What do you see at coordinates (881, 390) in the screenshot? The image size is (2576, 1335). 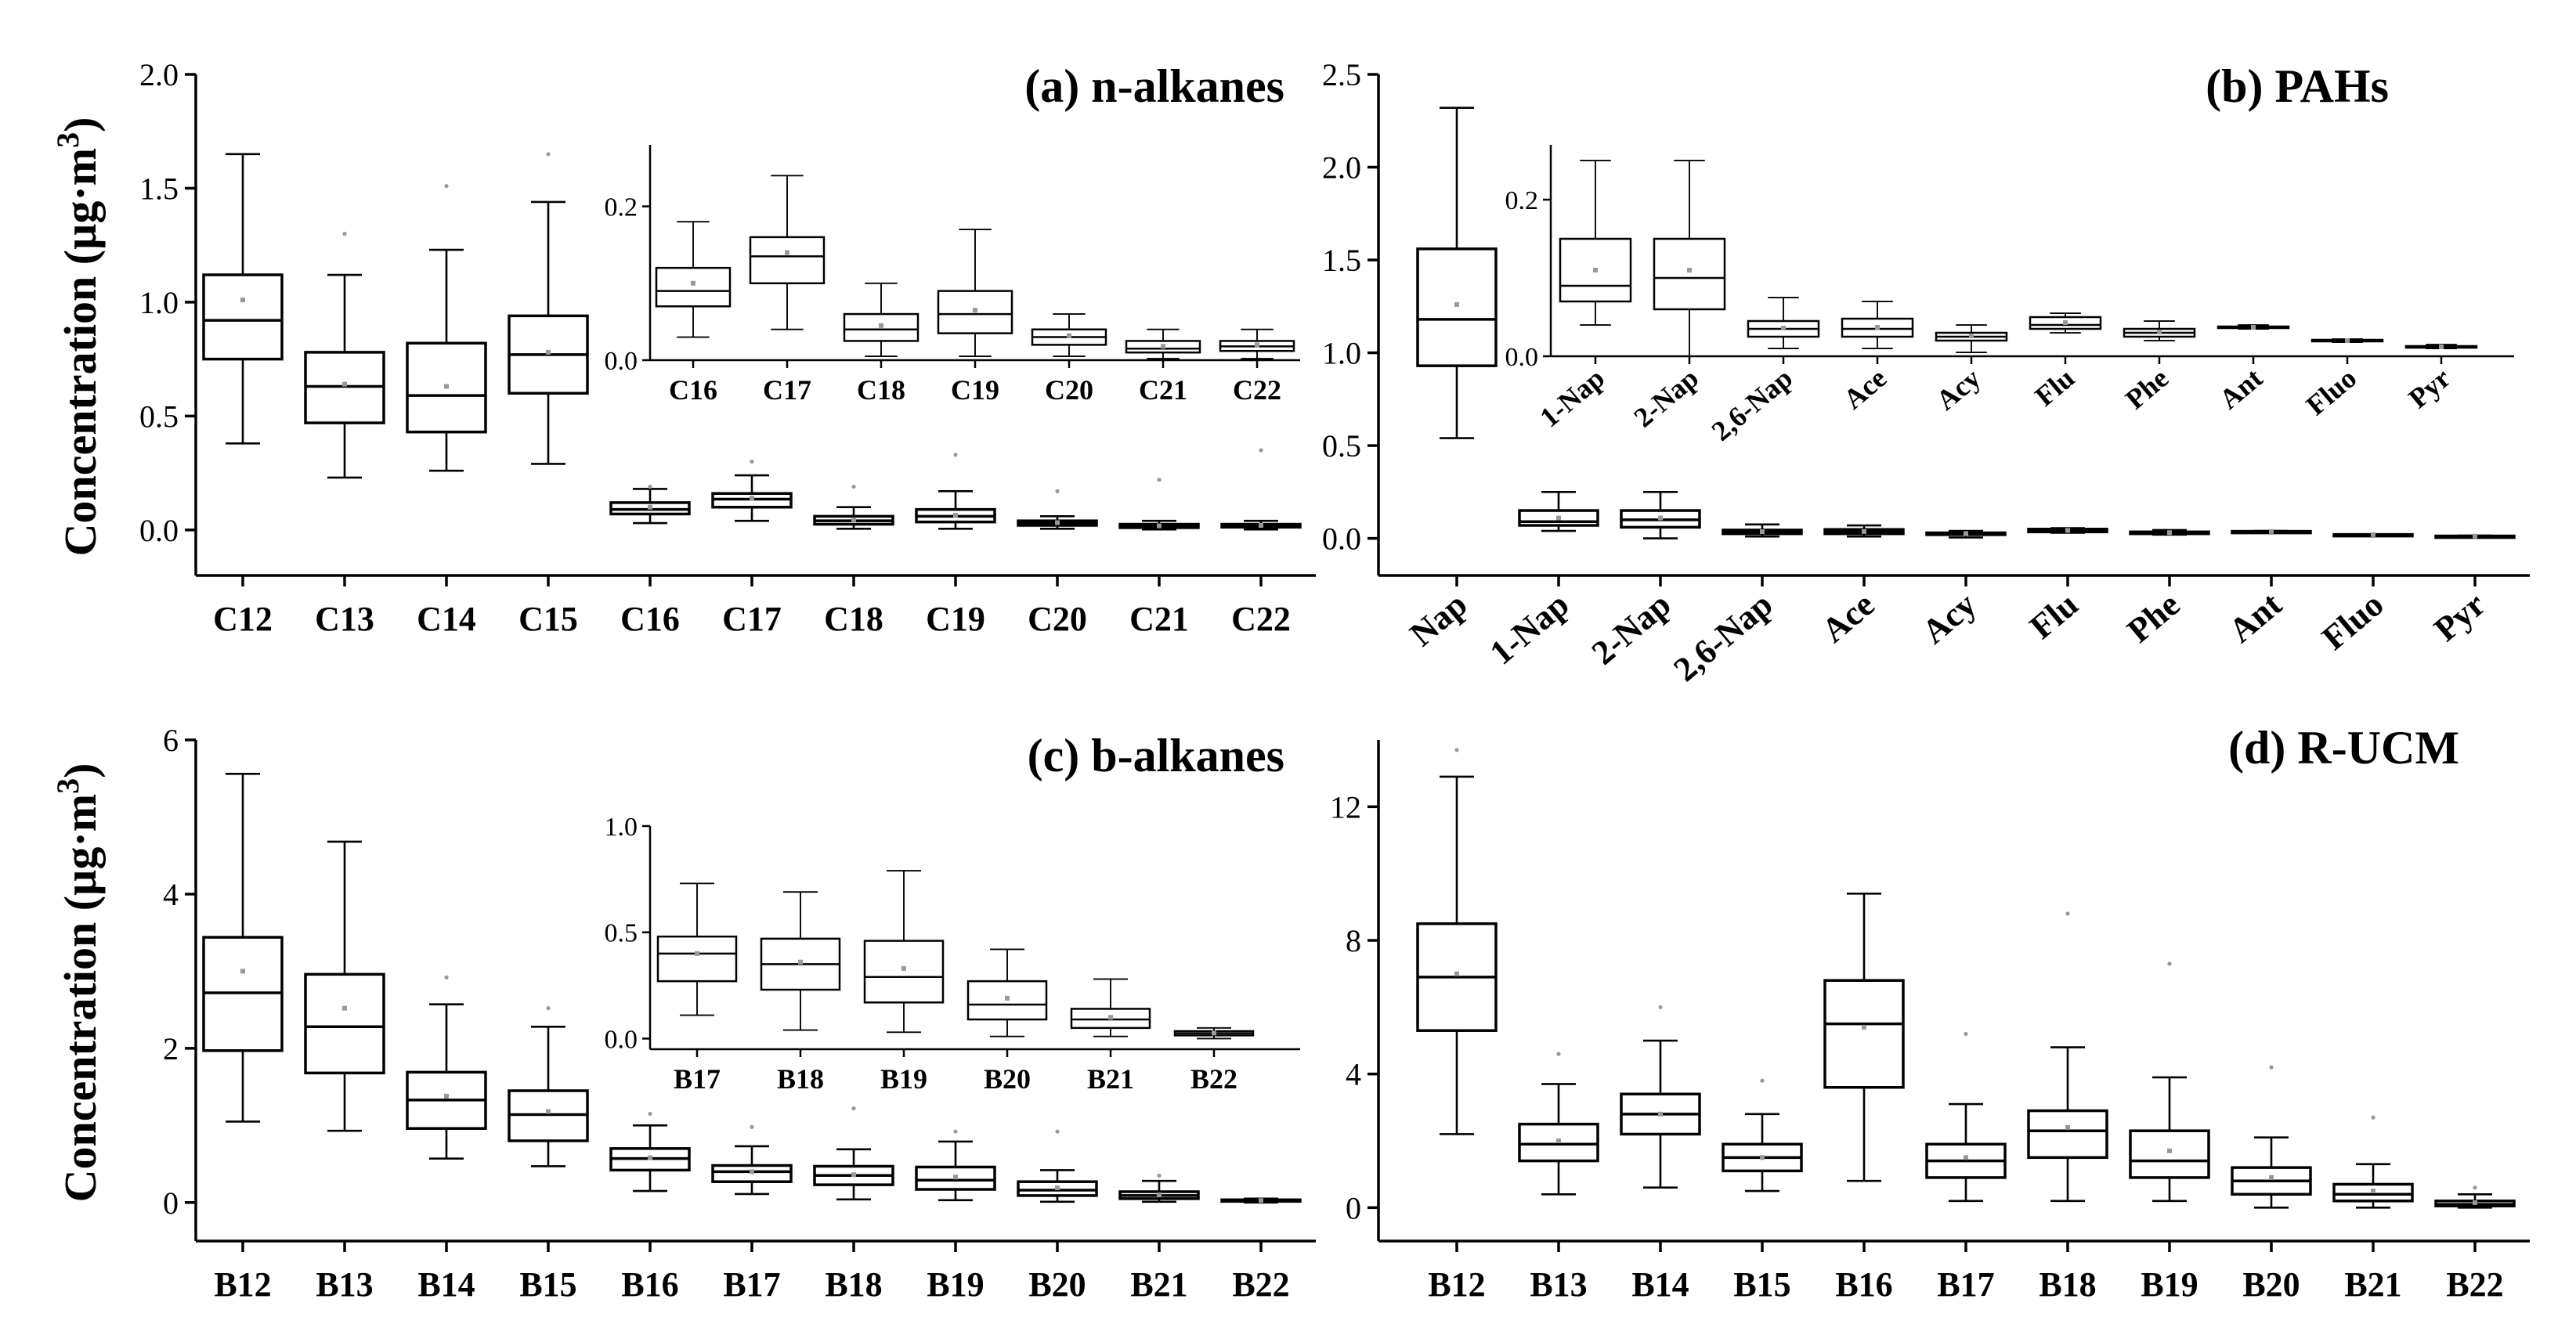 I see `panel-a-inset-x-tick-label: C18` at bounding box center [881, 390].